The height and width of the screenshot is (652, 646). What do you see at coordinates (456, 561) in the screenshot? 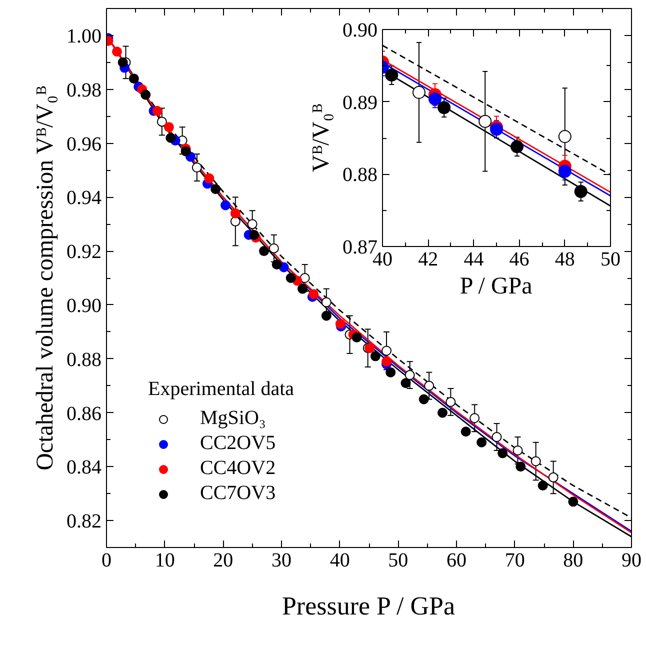
I see `x-tick-label: 60` at bounding box center [456, 561].